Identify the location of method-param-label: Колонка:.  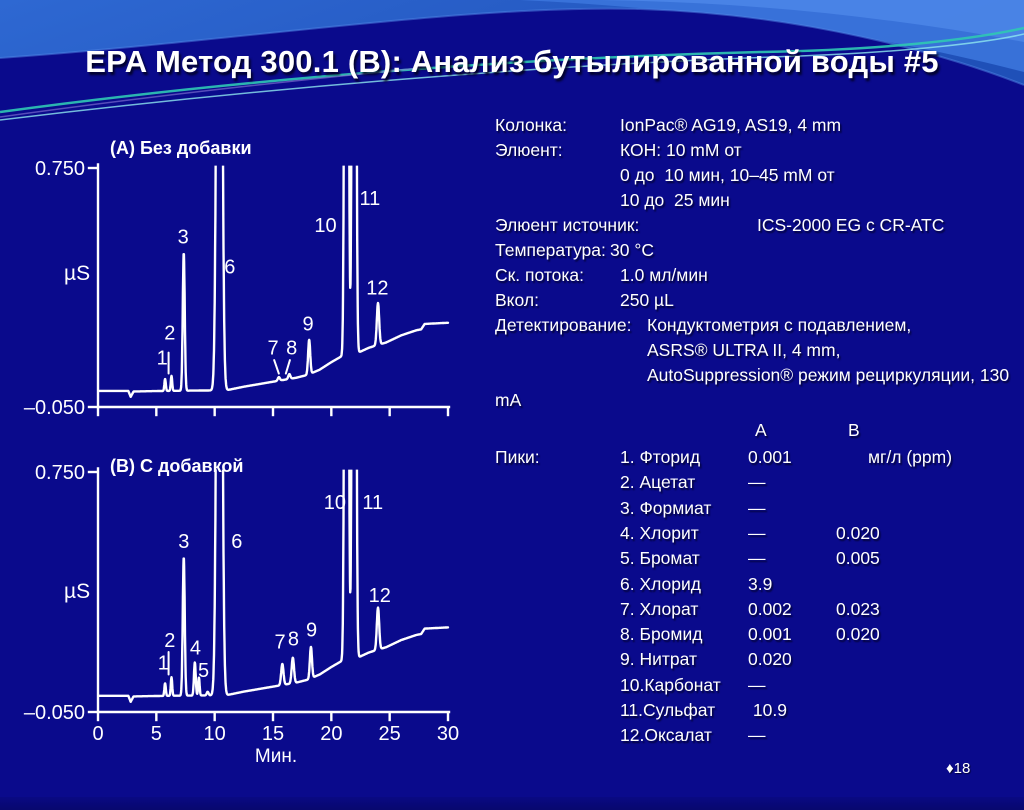
(531, 125).